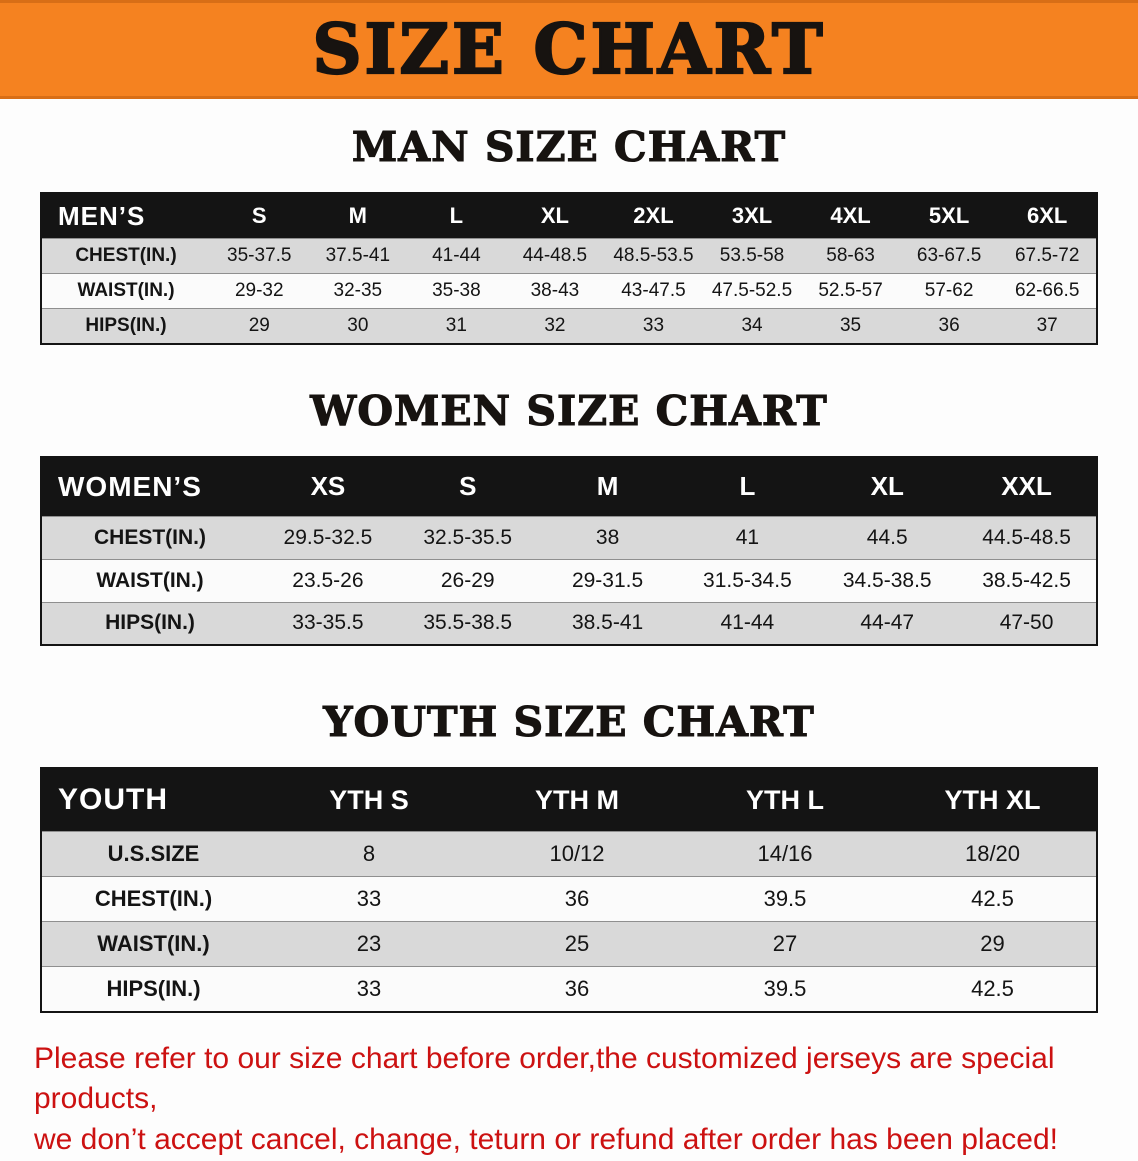 This screenshot has height=1161, width=1138. I want to click on size-column-header: S, so click(467, 486).